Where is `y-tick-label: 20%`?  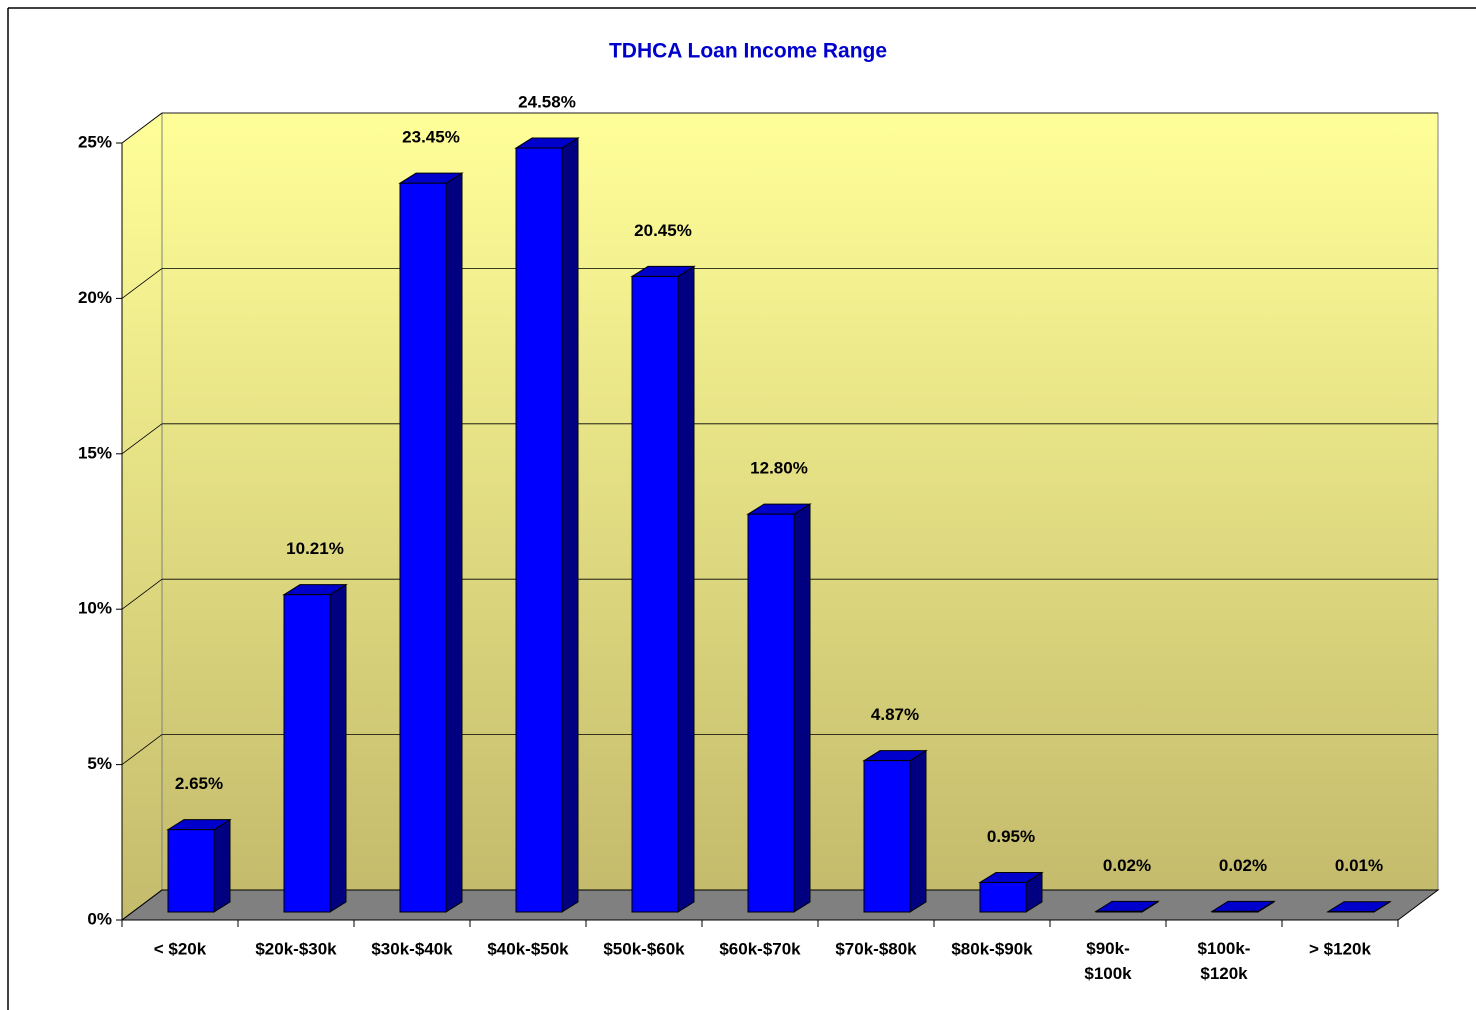 y-tick-label: 20% is located at coordinates (95, 297).